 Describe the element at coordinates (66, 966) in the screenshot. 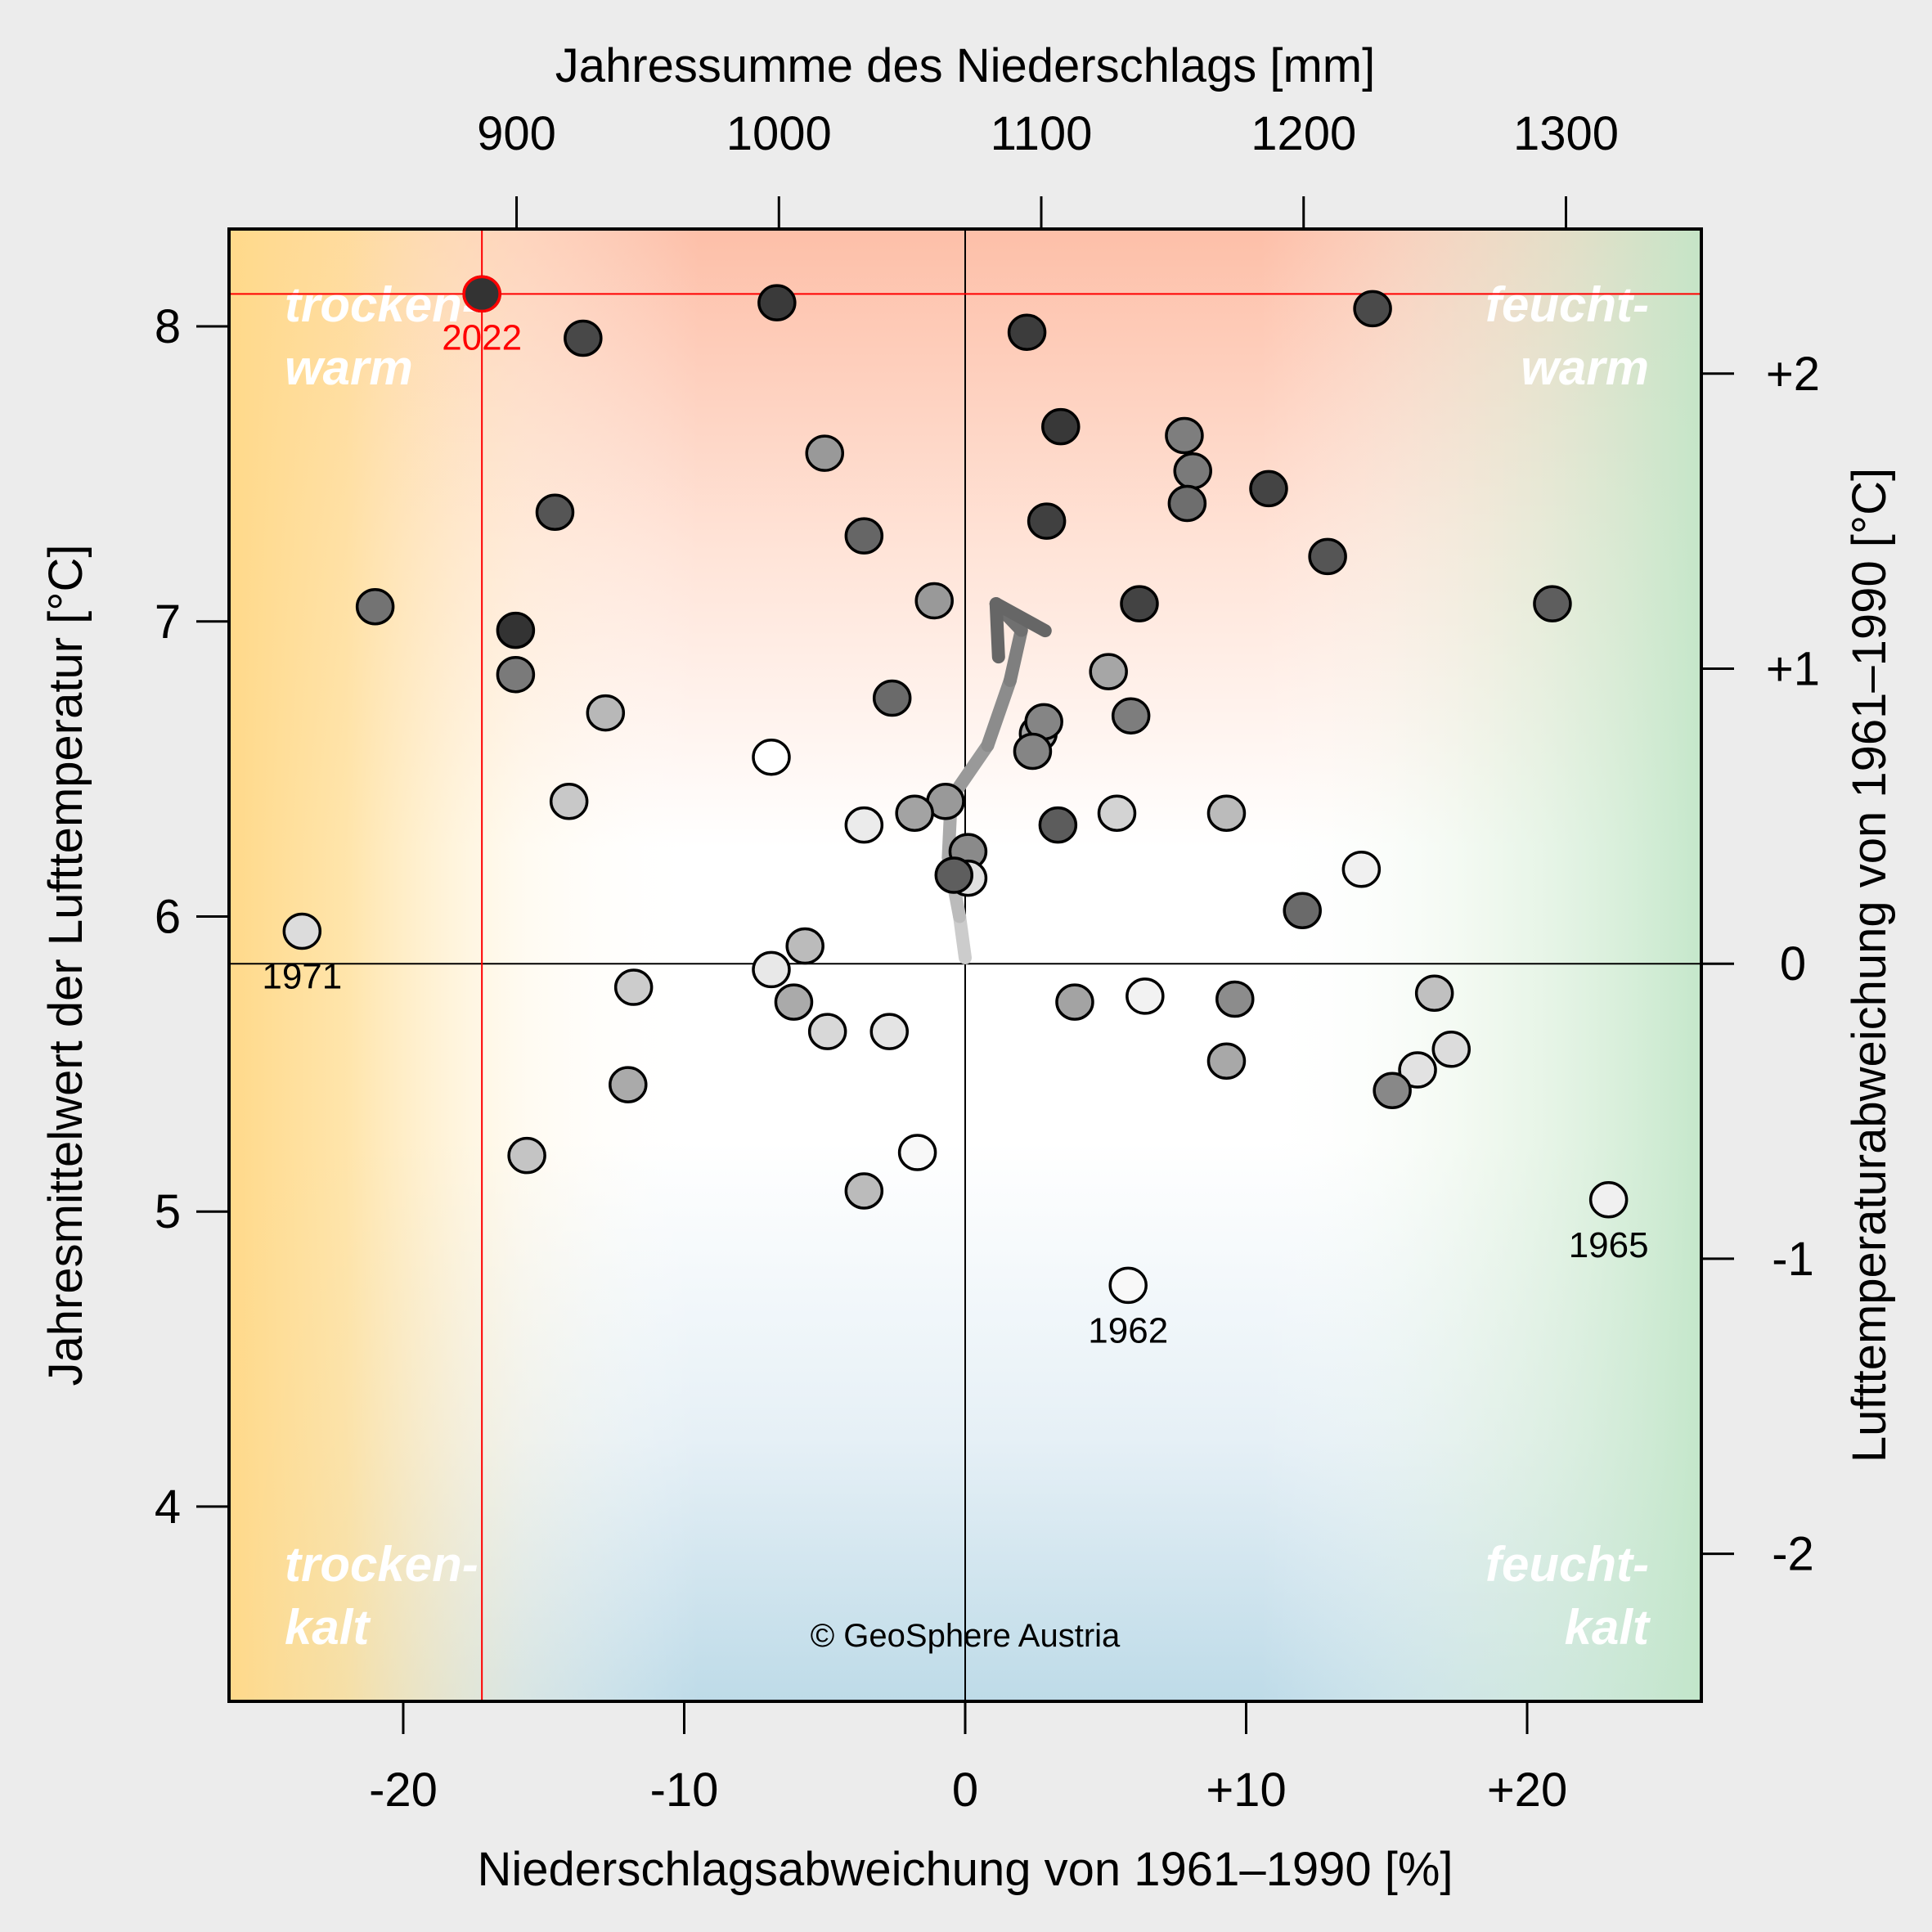

I see `y-axis-left-title: Jahresmittelwert der Lufttemperatur [°C]` at that location.